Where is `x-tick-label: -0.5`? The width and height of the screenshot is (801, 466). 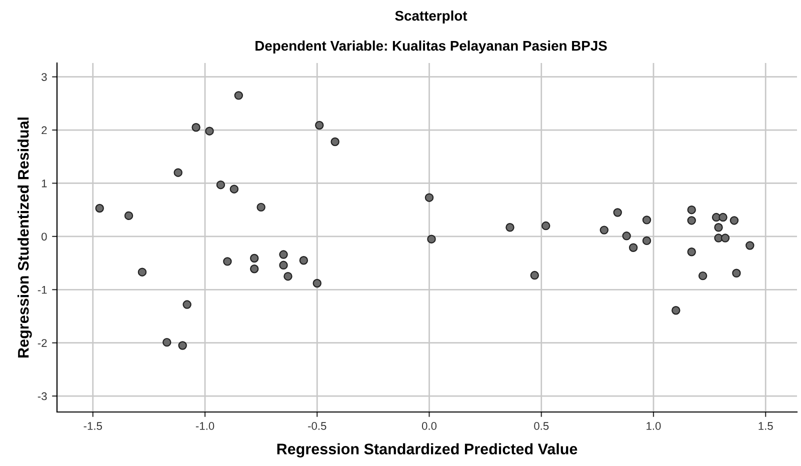
x-tick-label: -0.5 is located at coordinates (317, 426).